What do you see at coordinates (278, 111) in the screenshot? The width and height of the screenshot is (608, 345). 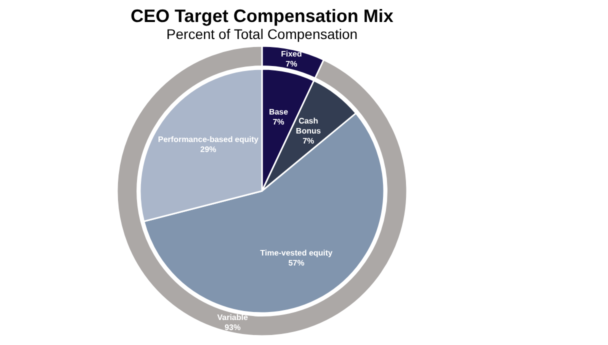 I see `slice-label: Base` at bounding box center [278, 111].